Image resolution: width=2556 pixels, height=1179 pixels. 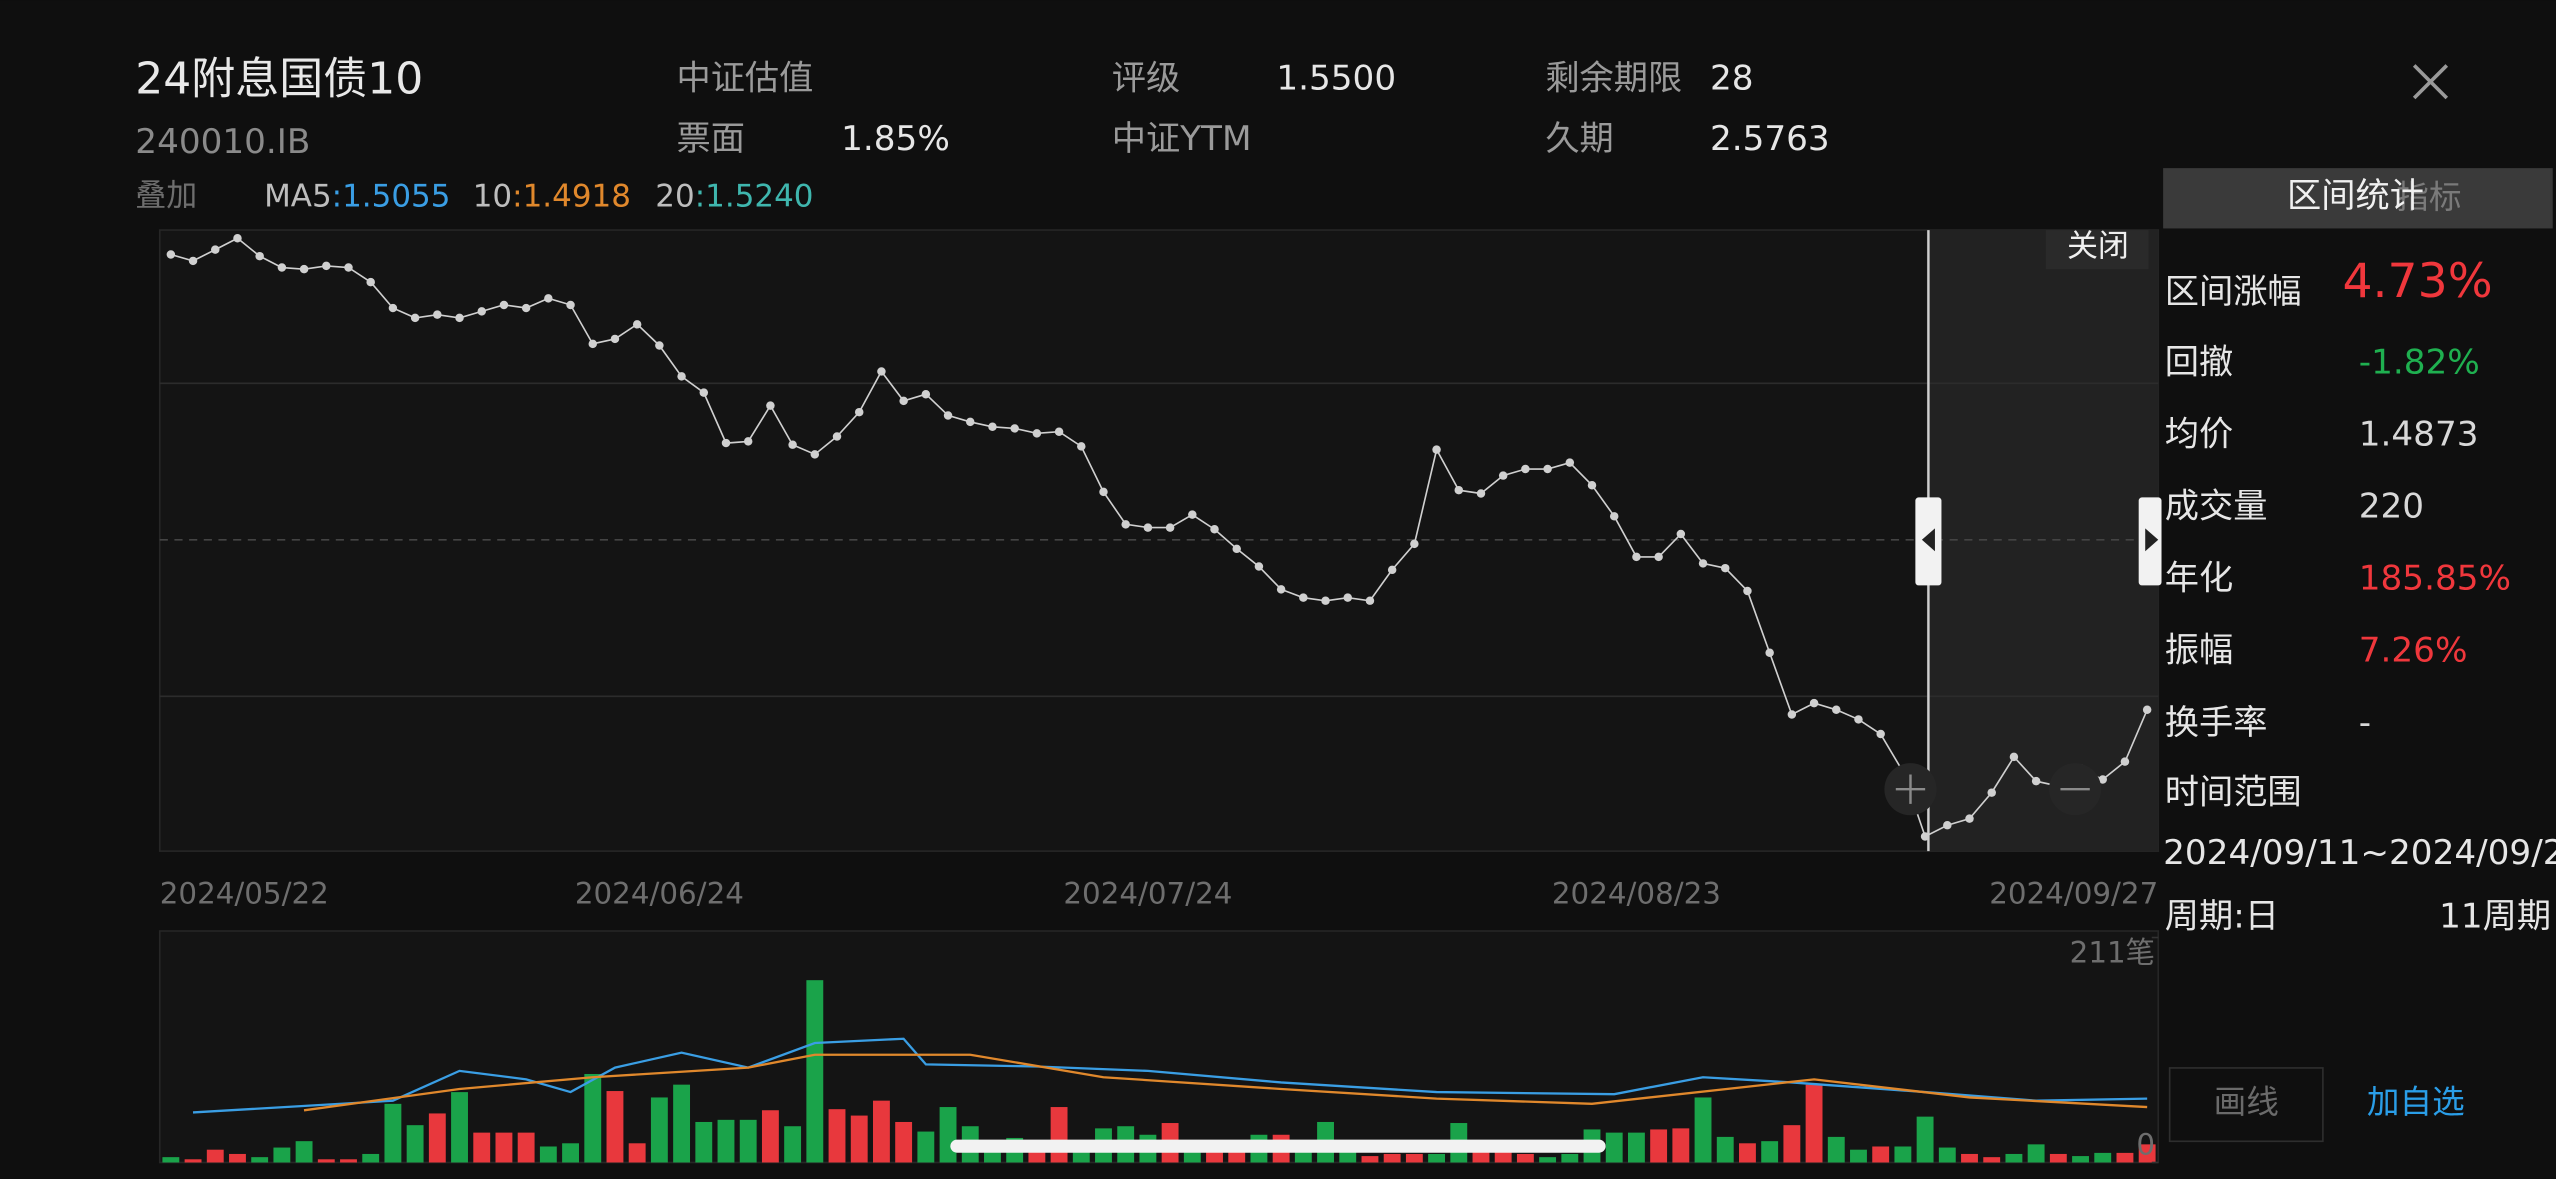 I want to click on home-indicator, so click(x=1278, y=1146).